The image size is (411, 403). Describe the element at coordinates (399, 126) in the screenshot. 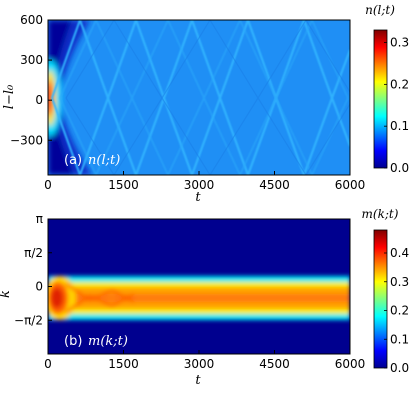

I see `colorbar-tick-label-a: 0.1` at that location.